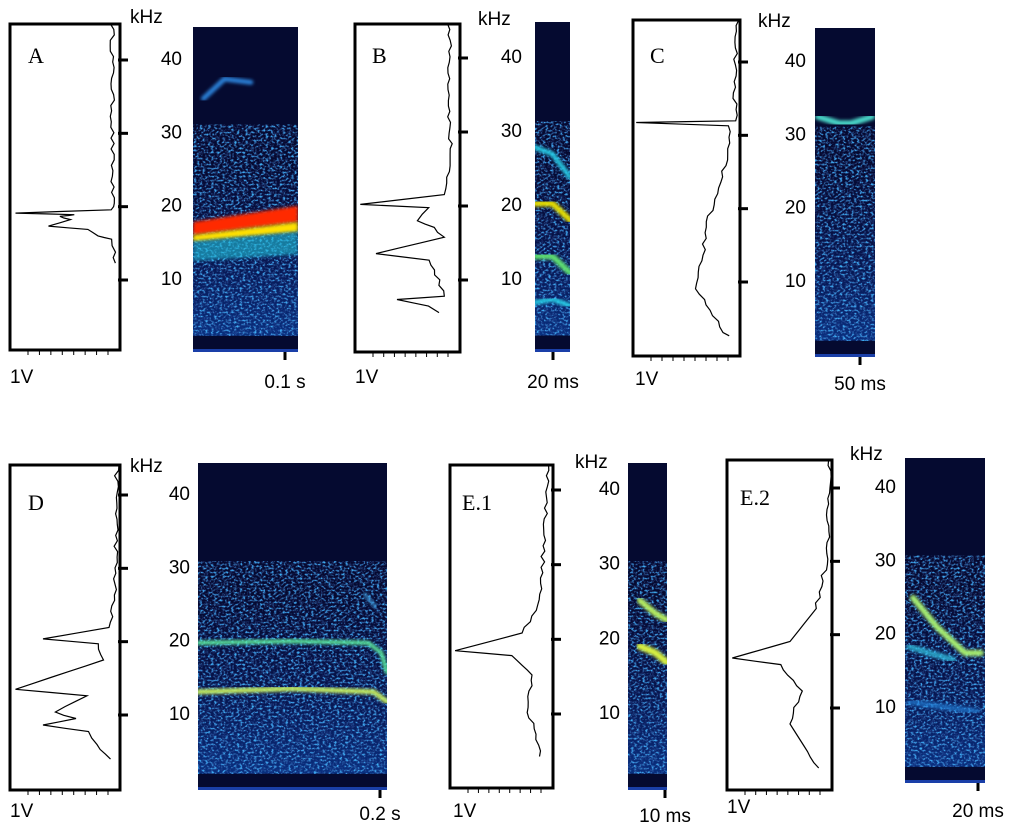 The width and height of the screenshot is (1019, 827). What do you see at coordinates (36, 502) in the screenshot?
I see `panel-label: D` at bounding box center [36, 502].